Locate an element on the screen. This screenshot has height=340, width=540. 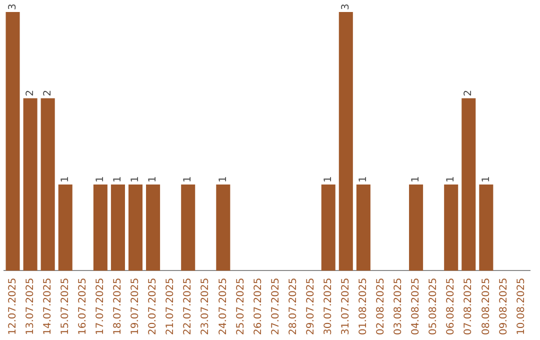
x-tick-label: 24.07.2025 is located at coordinates (223, 307).